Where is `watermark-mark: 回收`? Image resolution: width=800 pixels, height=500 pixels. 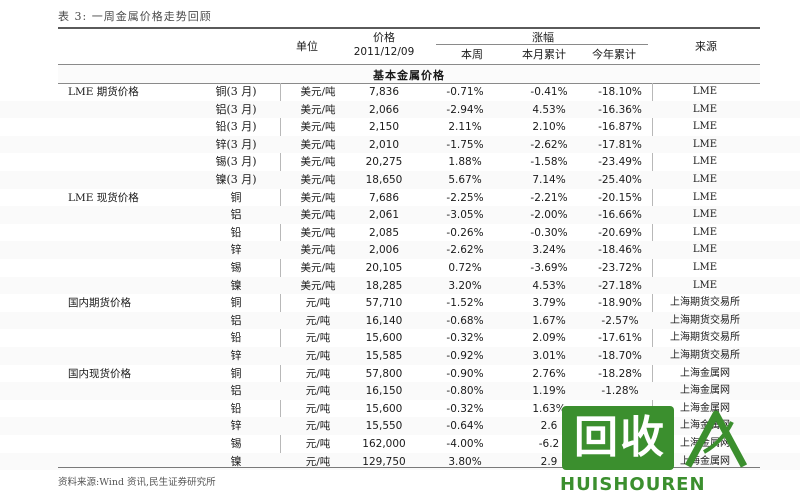
watermark-mark: 回收 is located at coordinates (620, 437).